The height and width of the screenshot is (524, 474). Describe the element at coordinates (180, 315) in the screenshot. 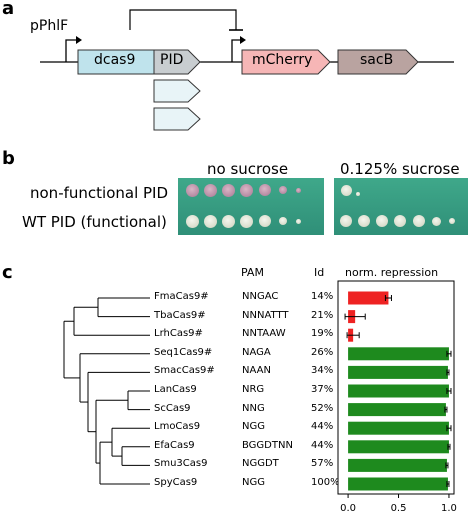

I see `species-label: TbaCas9#` at that location.